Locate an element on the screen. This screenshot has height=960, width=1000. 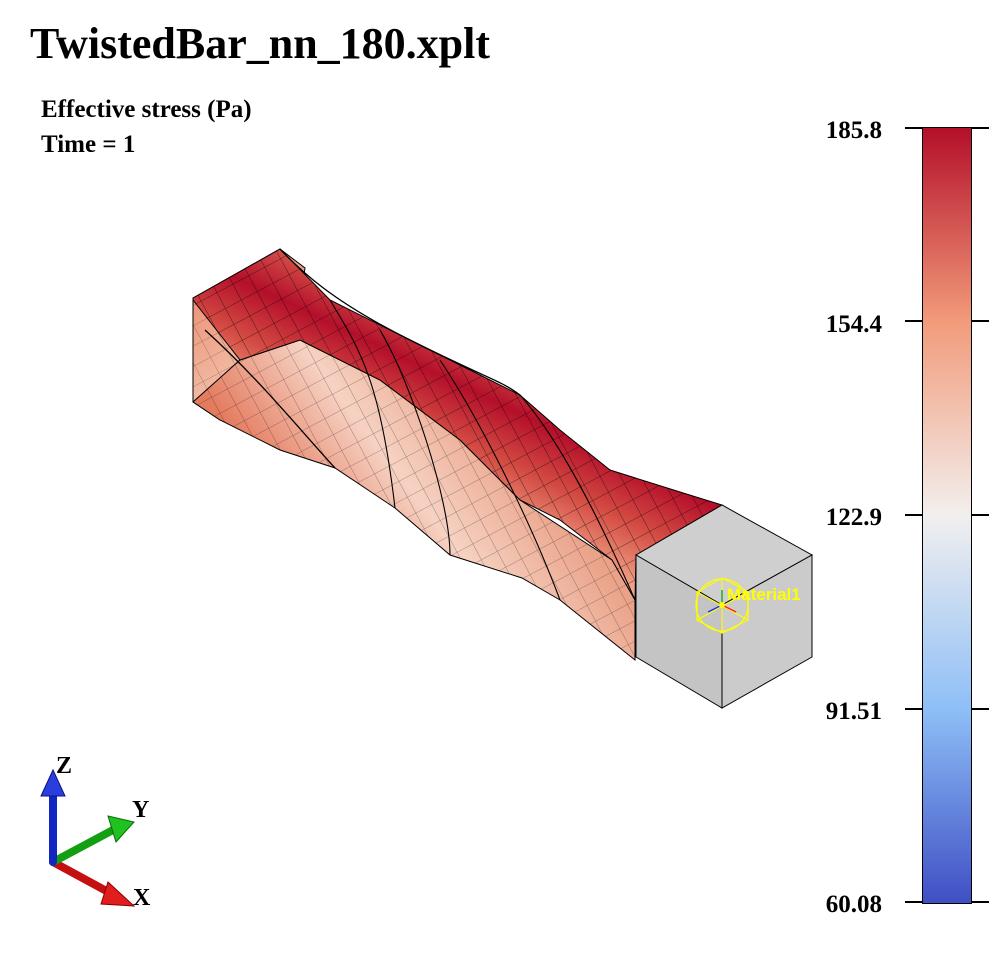
material-marker-icon is located at coordinates (722, 605).